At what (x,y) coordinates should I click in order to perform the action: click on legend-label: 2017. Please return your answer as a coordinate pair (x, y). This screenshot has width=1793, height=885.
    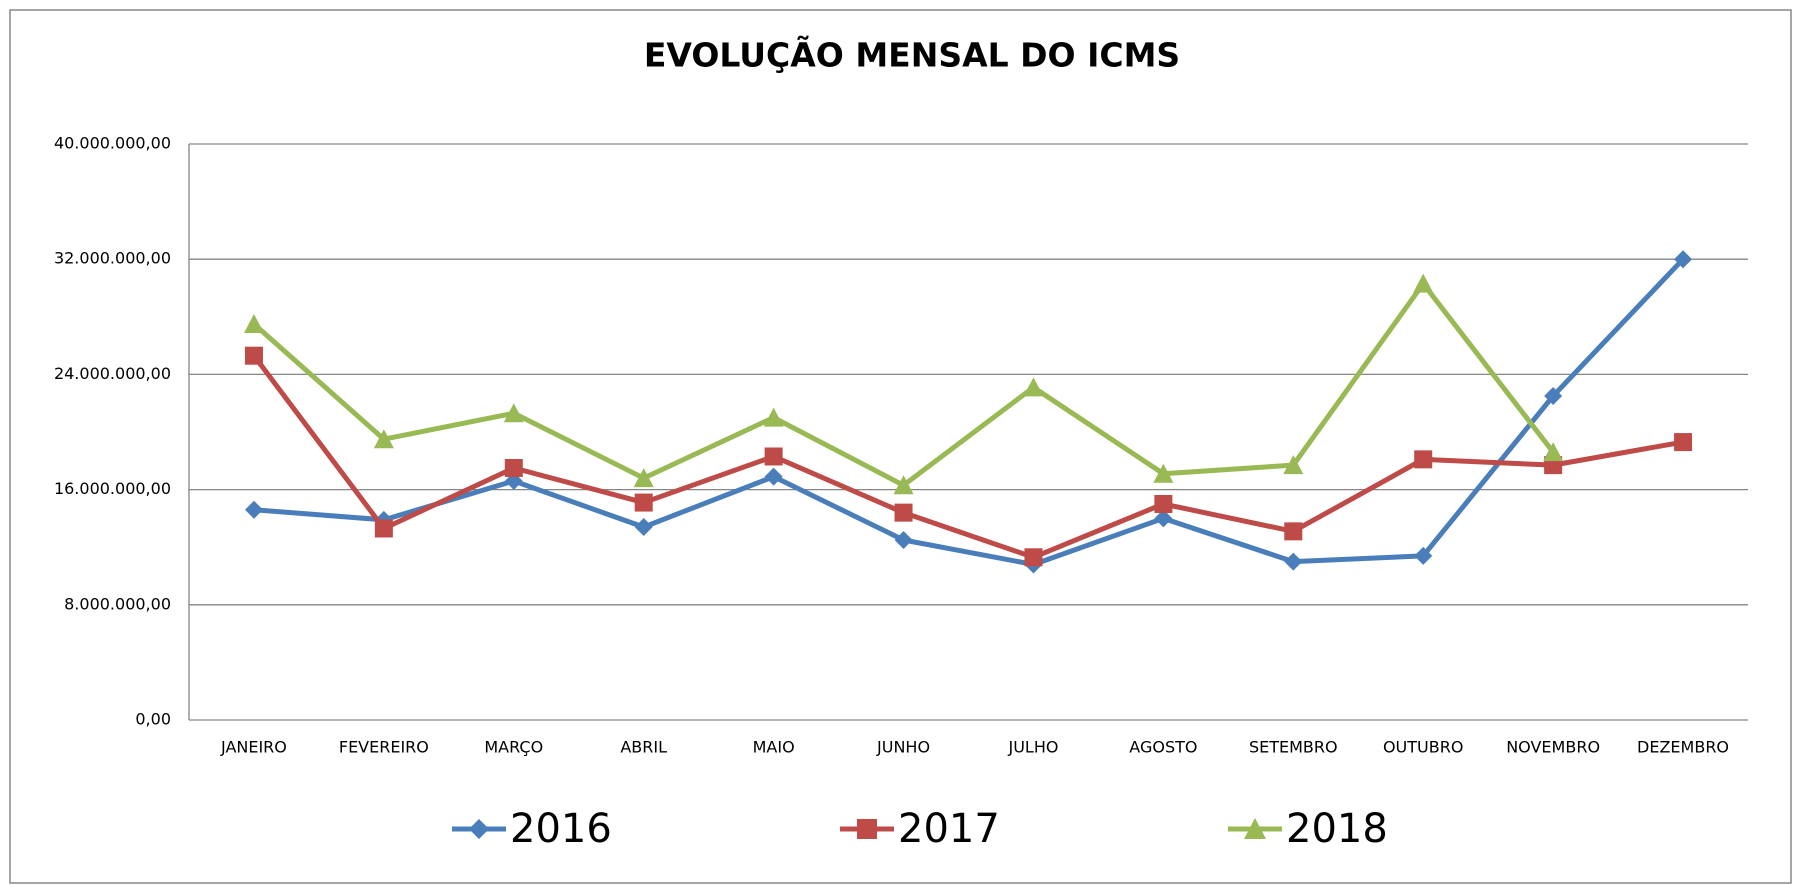
    Looking at the image, I should click on (949, 829).